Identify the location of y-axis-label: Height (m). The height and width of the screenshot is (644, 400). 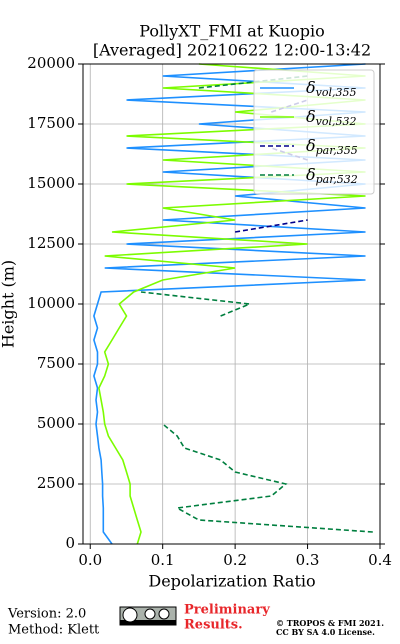
(9, 304).